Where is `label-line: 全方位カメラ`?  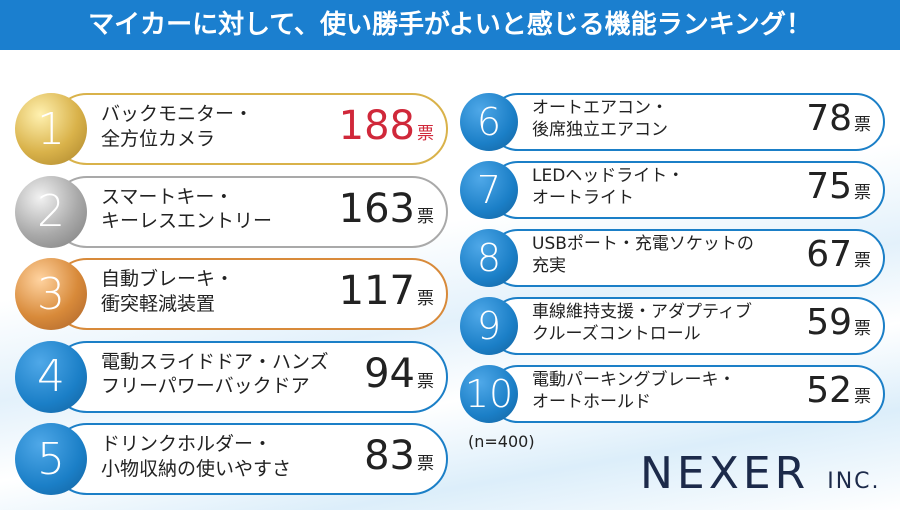
label-line: 全方位カメラ is located at coordinates (158, 138).